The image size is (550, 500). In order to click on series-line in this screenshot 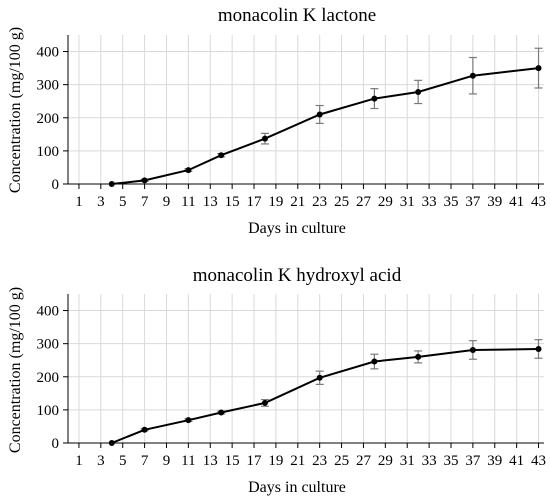, I will do `click(325, 396)`.